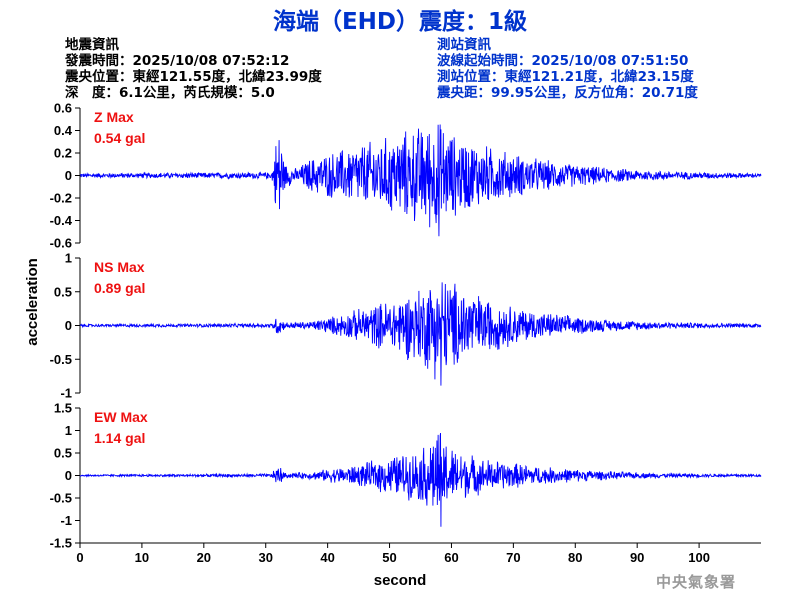 Image resolution: width=800 pixels, height=600 pixels. What do you see at coordinates (114, 117) in the screenshot?
I see `max-label-component: Z Max` at bounding box center [114, 117].